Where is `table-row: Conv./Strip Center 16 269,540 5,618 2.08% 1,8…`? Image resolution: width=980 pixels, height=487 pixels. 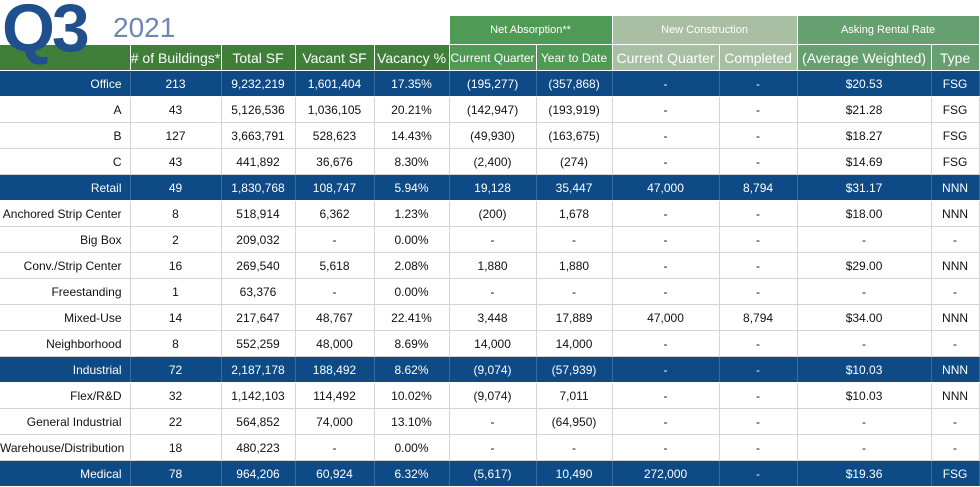
table-row: Conv./Strip Center 16 269,540 5,618 2.08% 1,8… is located at coordinates (490, 265).